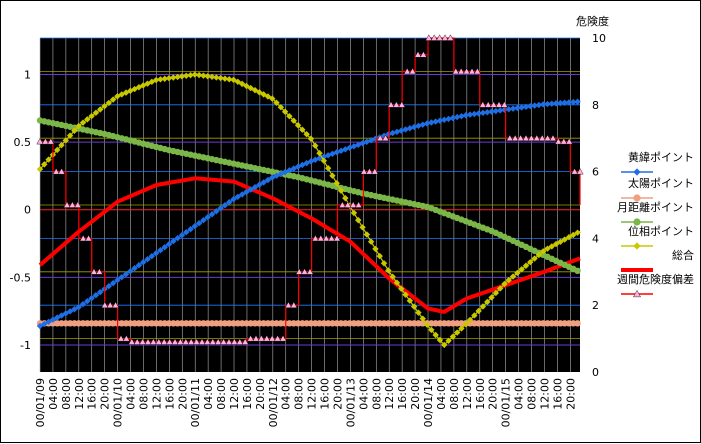 Image resolution: width=701 pixels, height=444 pixels. I want to click on y-tick-label: 0.5, so click(23, 142).